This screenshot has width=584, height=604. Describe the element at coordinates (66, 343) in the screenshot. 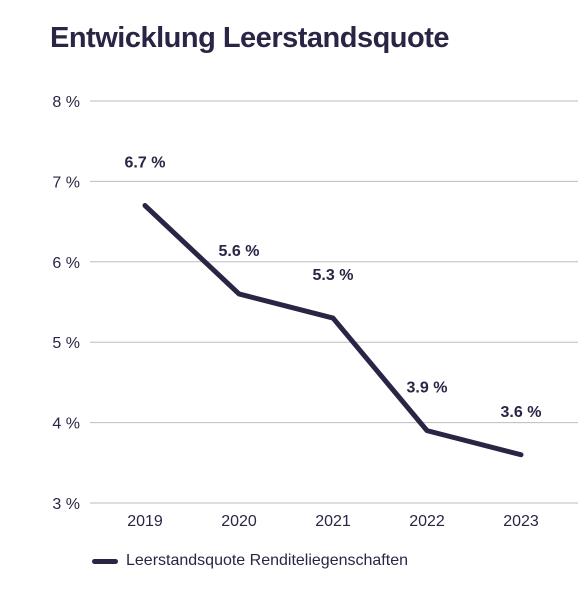

I see `y-tick-label: 5 %` at that location.